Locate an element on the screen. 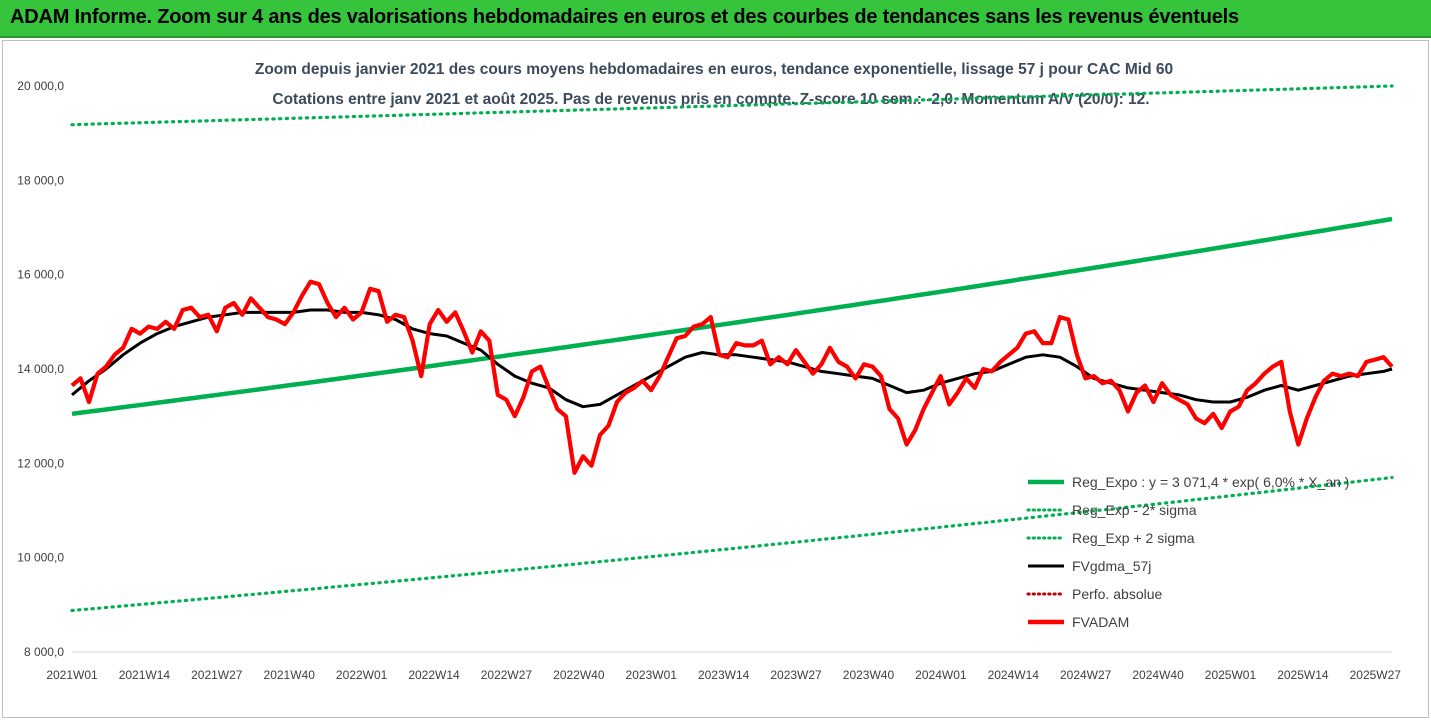  y-tick-label: 10 000,0 is located at coordinates (40, 558).